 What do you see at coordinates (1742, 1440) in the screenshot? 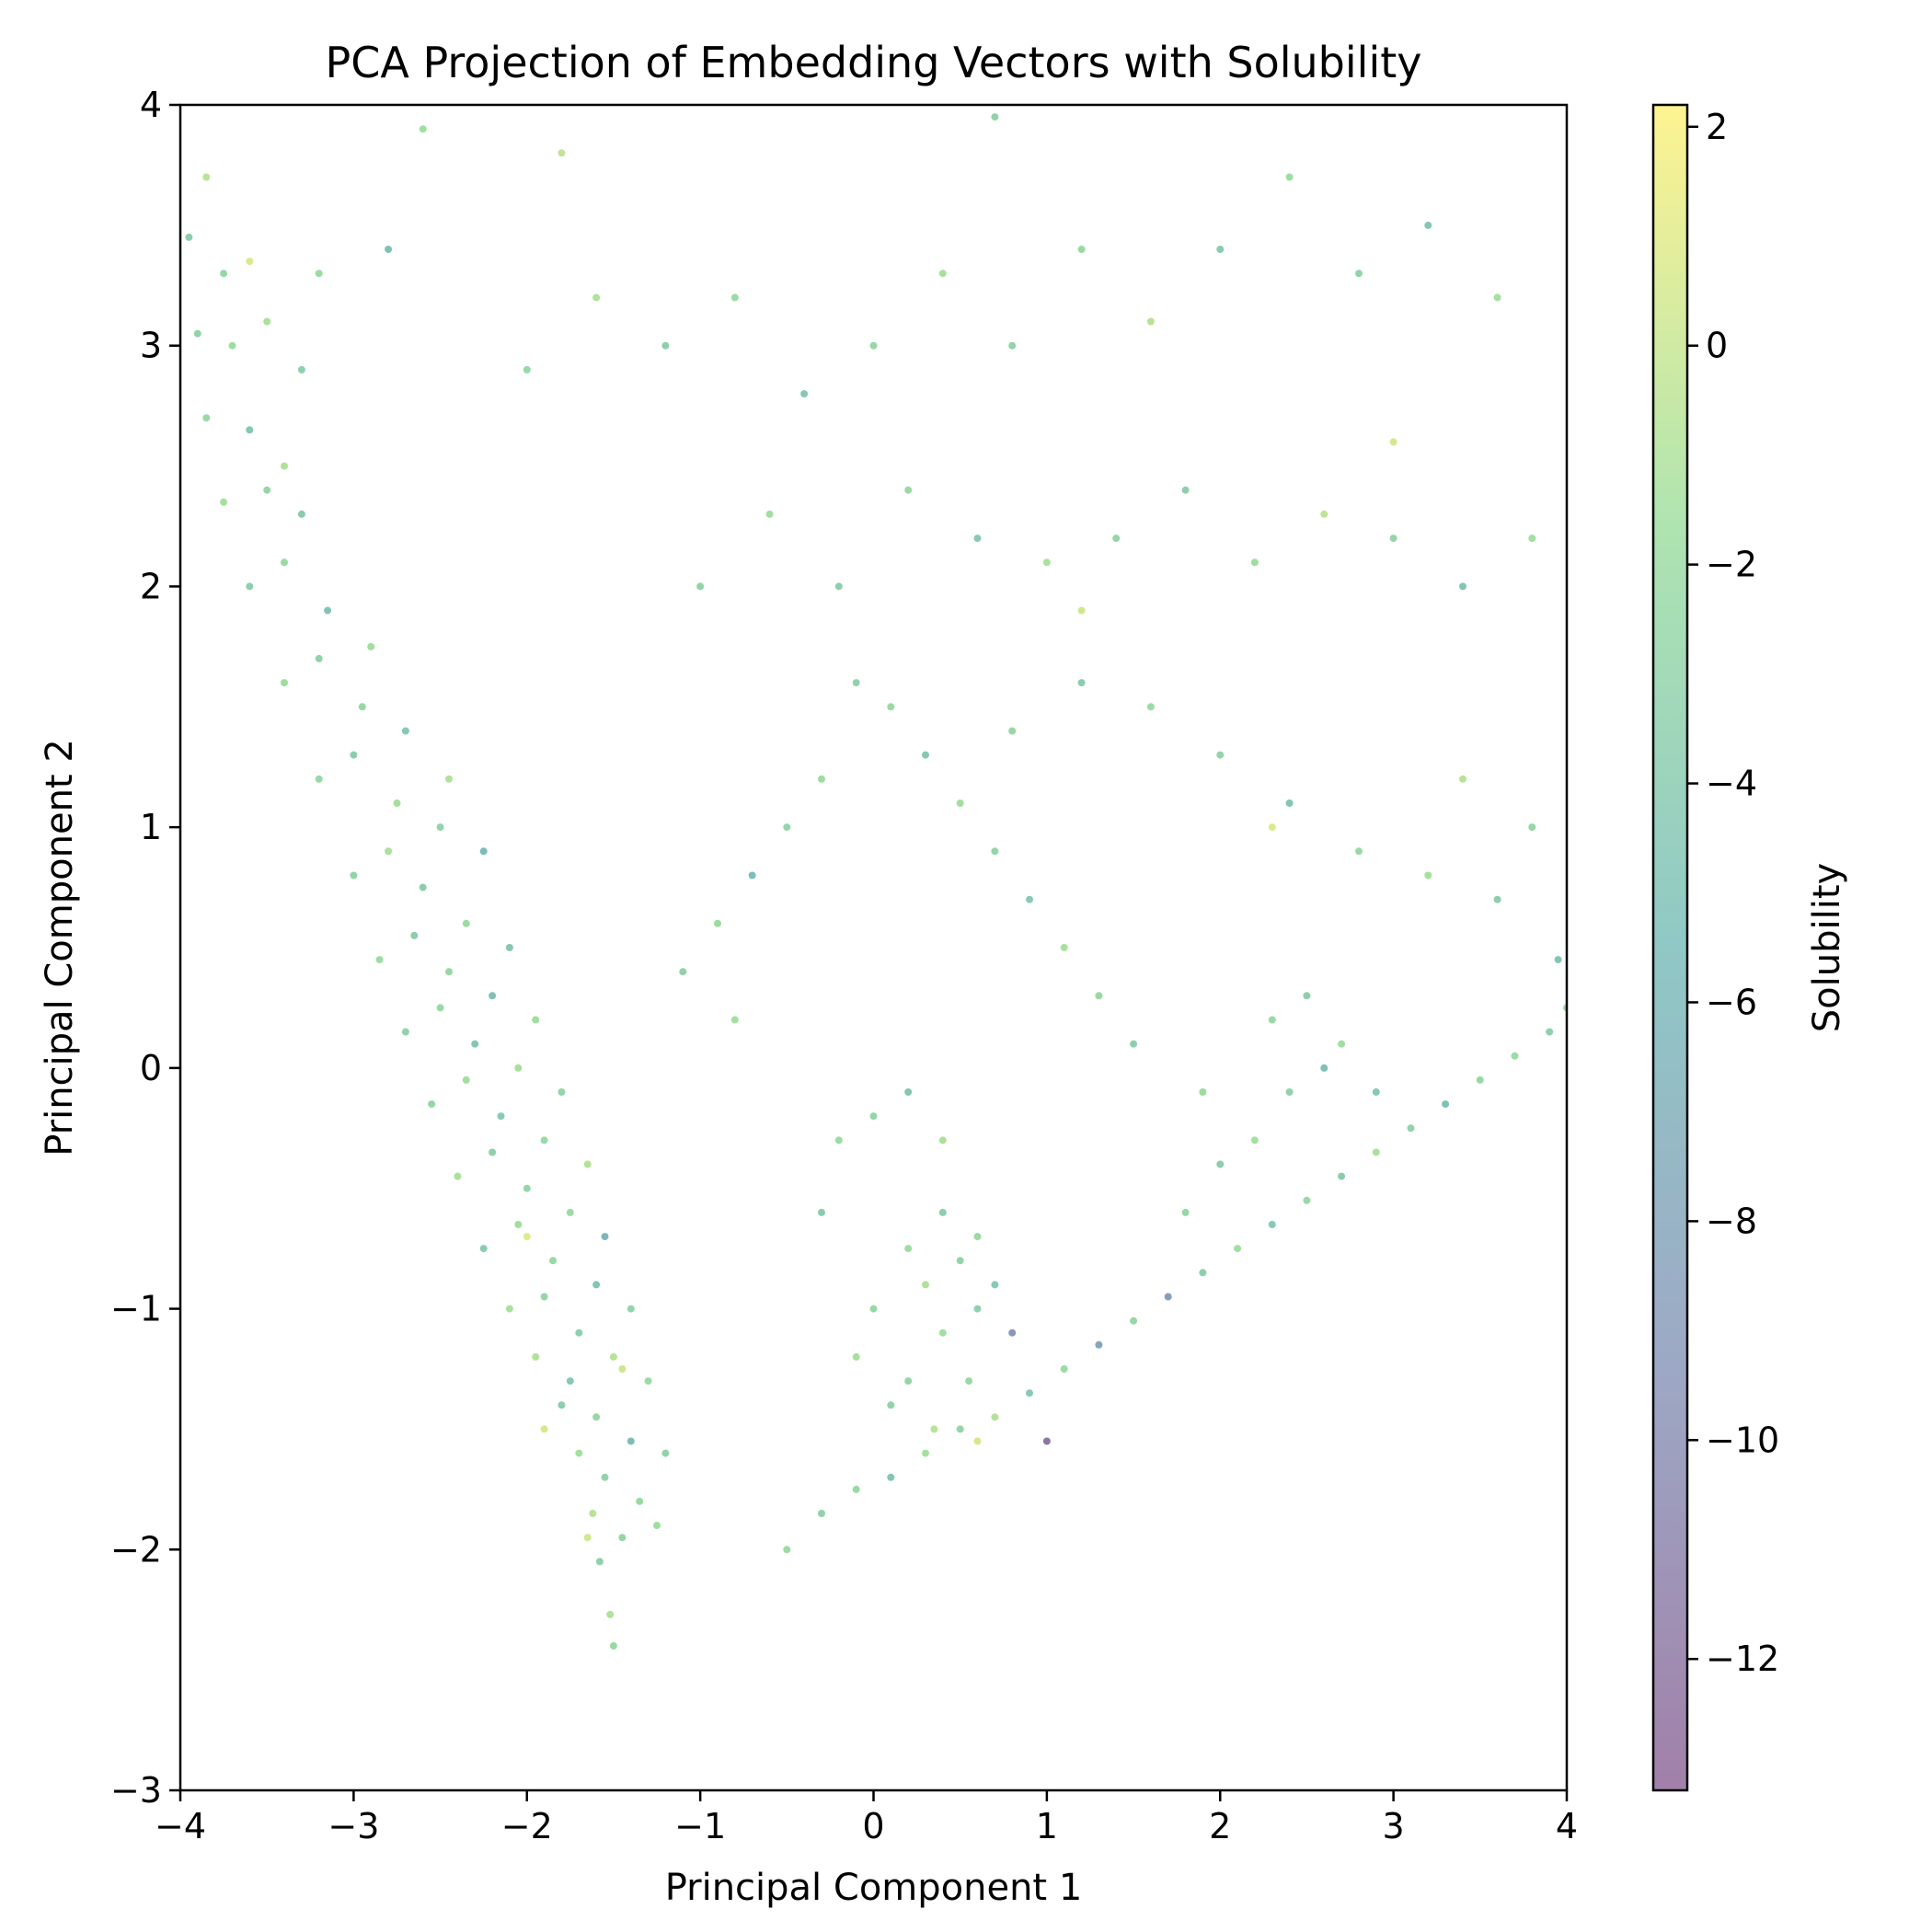
I see `colorbar-tick-label: −10` at bounding box center [1742, 1440].